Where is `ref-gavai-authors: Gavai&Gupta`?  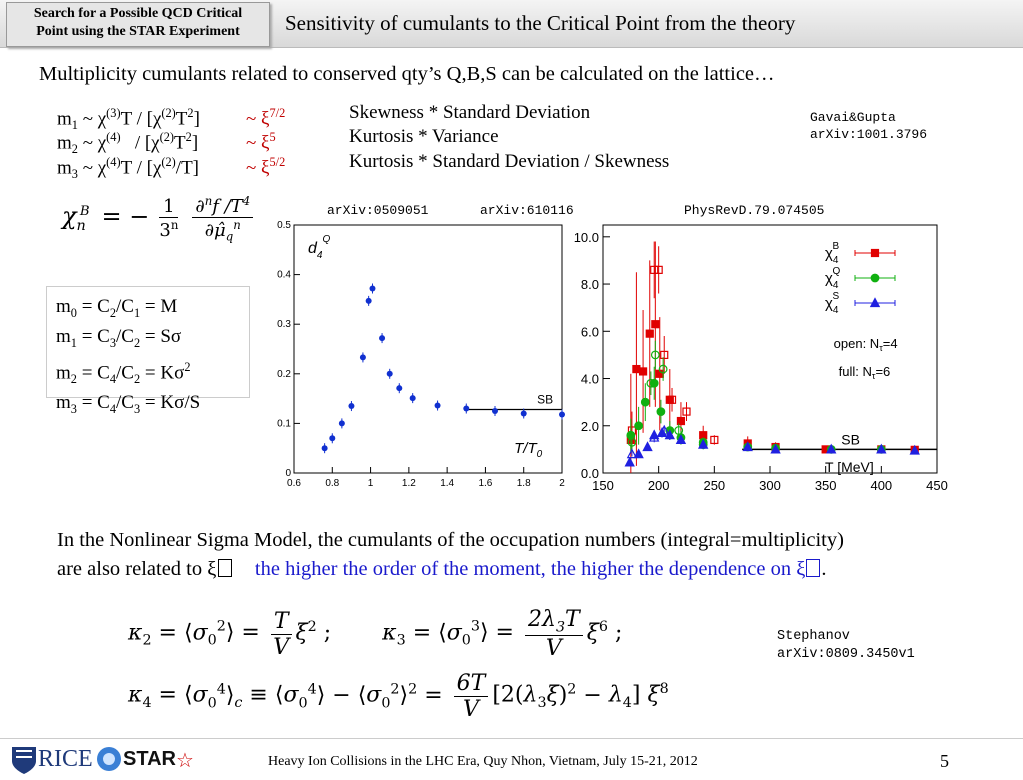
ref-gavai-authors: Gavai&Gupta is located at coordinates (853, 117).